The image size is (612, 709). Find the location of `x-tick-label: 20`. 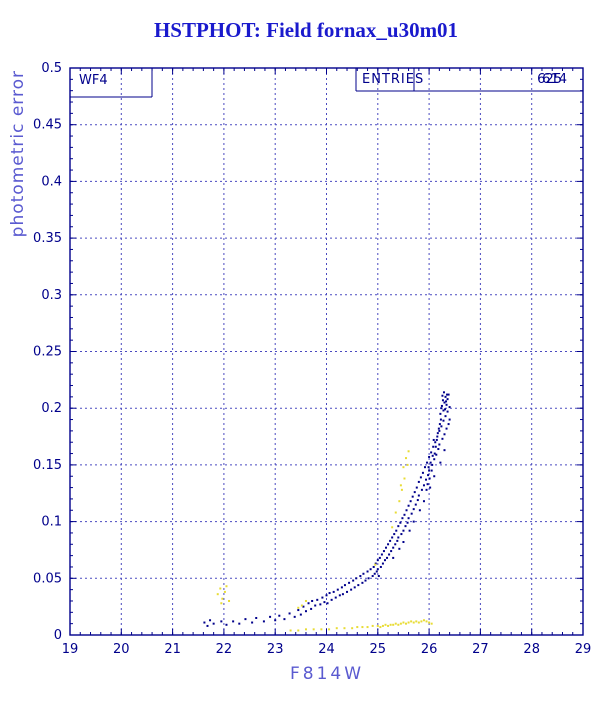

x-tick-label: 20 is located at coordinates (121, 649).